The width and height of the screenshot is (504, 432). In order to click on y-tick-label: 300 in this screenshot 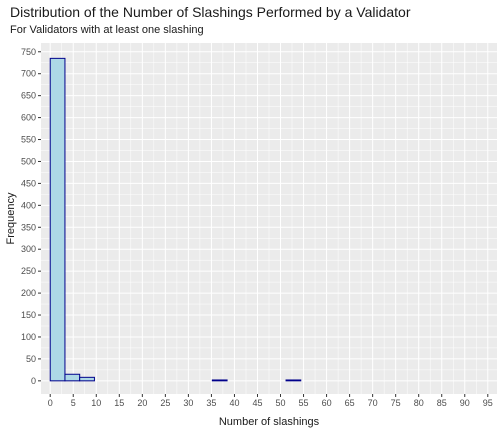, I will do `click(28, 249)`.